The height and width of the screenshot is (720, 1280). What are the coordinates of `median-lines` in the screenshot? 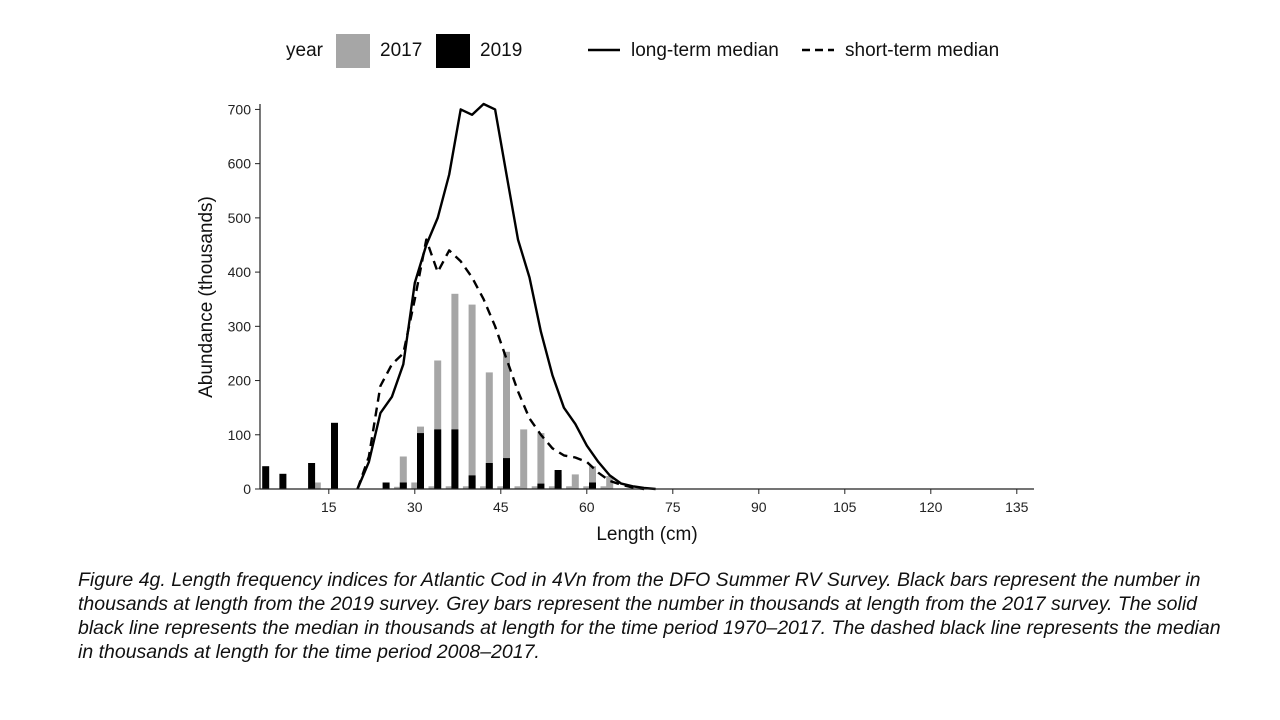 It's located at (506, 296).